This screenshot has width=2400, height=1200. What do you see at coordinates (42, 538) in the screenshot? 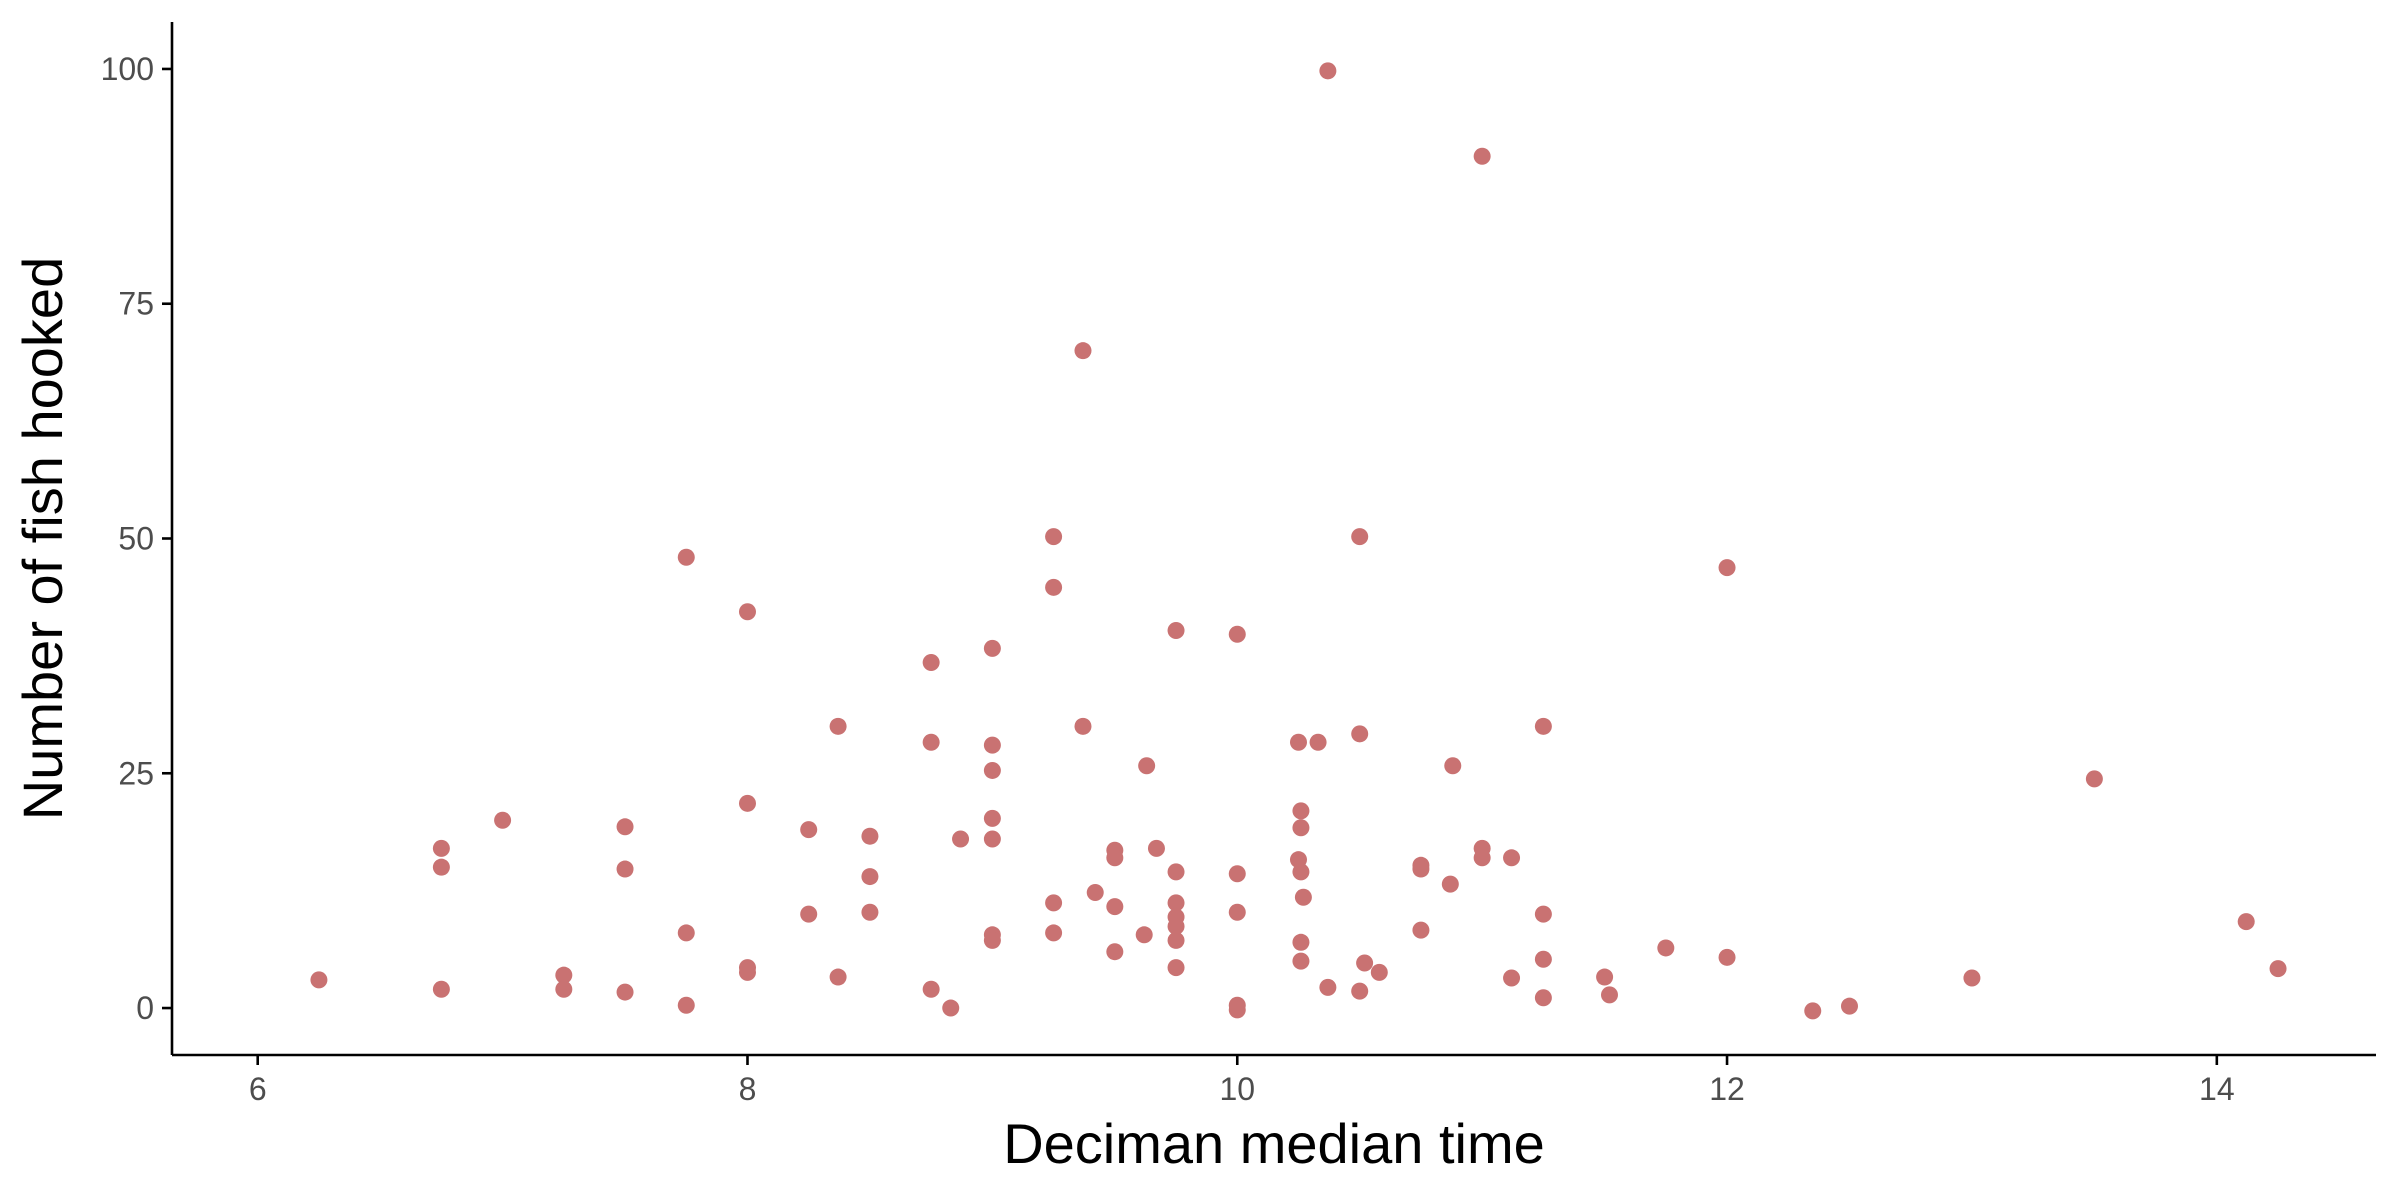
I see `y-axis-title: Number of fish hooked` at bounding box center [42, 538].